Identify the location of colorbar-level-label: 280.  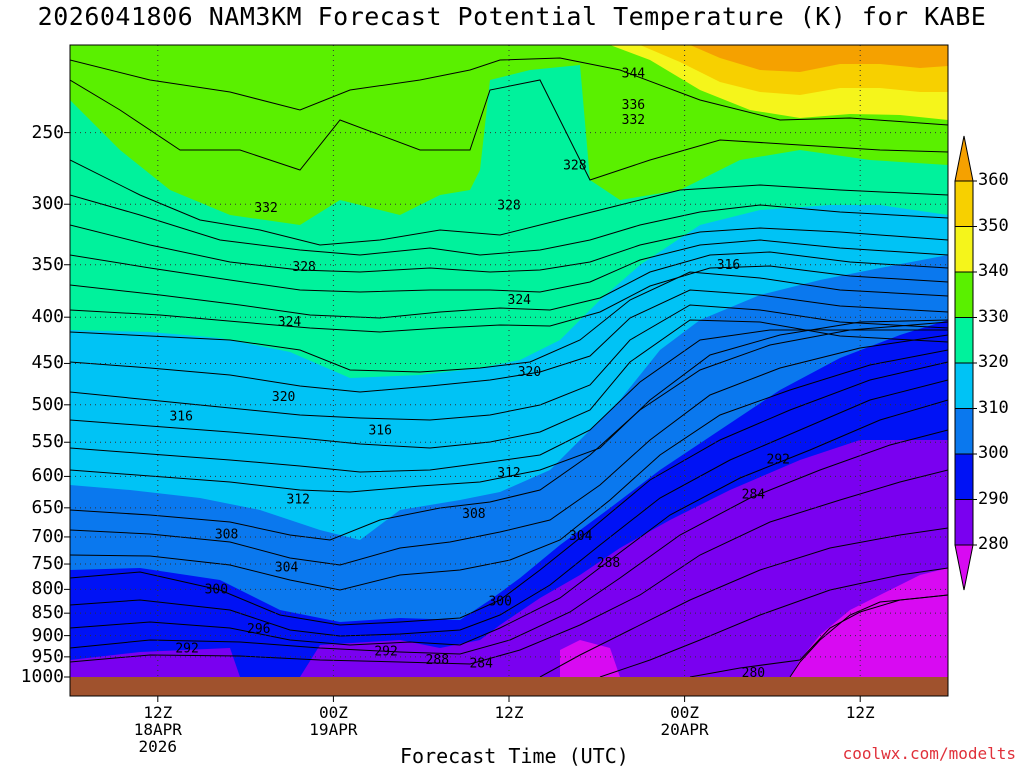
(993, 544).